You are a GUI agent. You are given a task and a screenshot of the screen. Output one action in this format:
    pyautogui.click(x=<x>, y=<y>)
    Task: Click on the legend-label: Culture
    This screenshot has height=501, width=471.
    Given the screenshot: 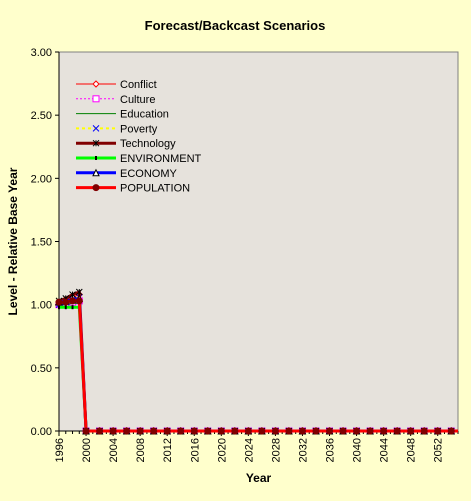 What is the action you would take?
    pyautogui.click(x=137, y=100)
    